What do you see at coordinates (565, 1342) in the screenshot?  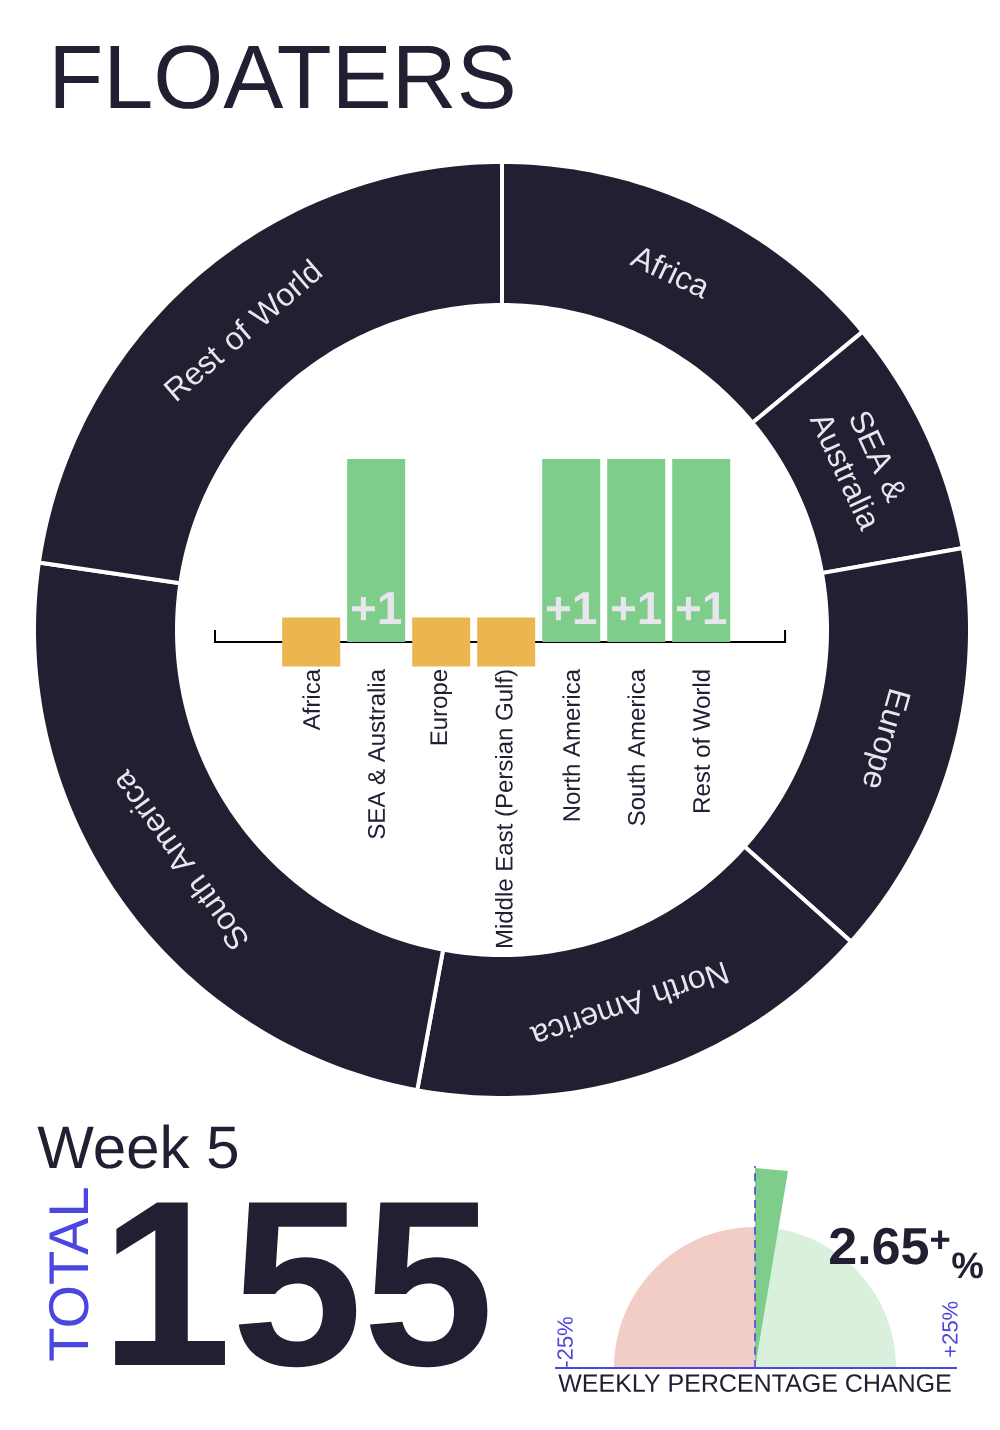 I see `text: -25%` at bounding box center [565, 1342].